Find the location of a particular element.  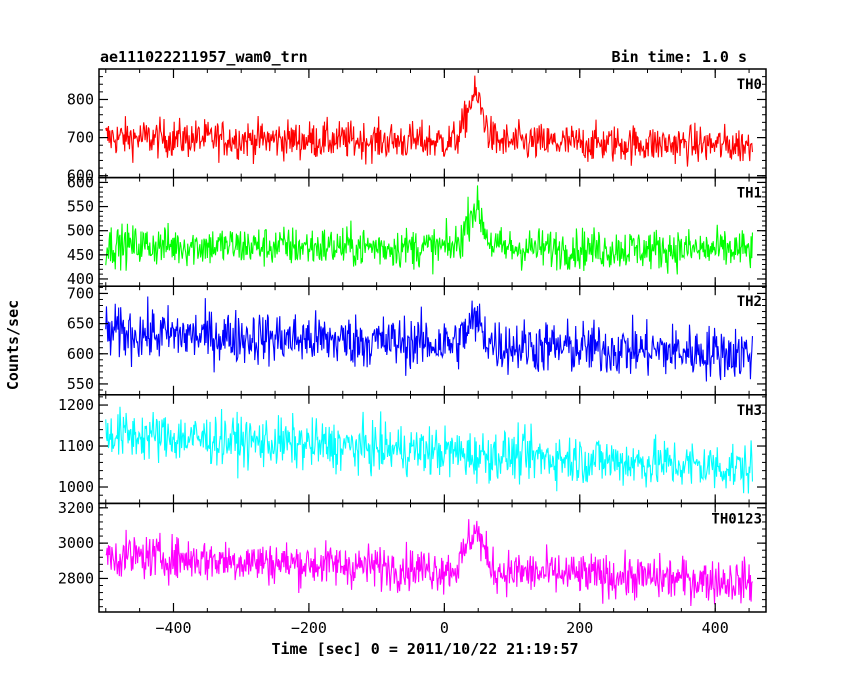

y-tick-label: 1100 is located at coordinates (76, 446).